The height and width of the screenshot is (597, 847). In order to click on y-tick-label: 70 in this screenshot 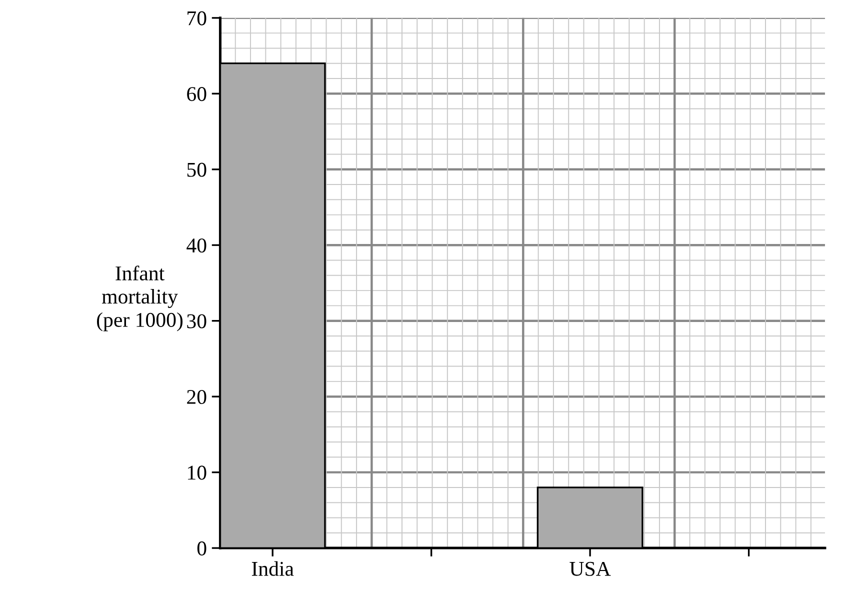, I will do `click(197, 18)`.